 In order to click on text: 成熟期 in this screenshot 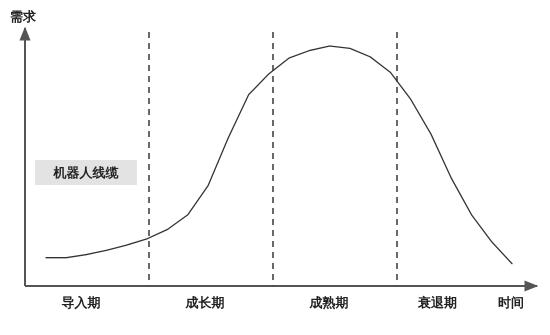, I will do `click(328, 303)`.